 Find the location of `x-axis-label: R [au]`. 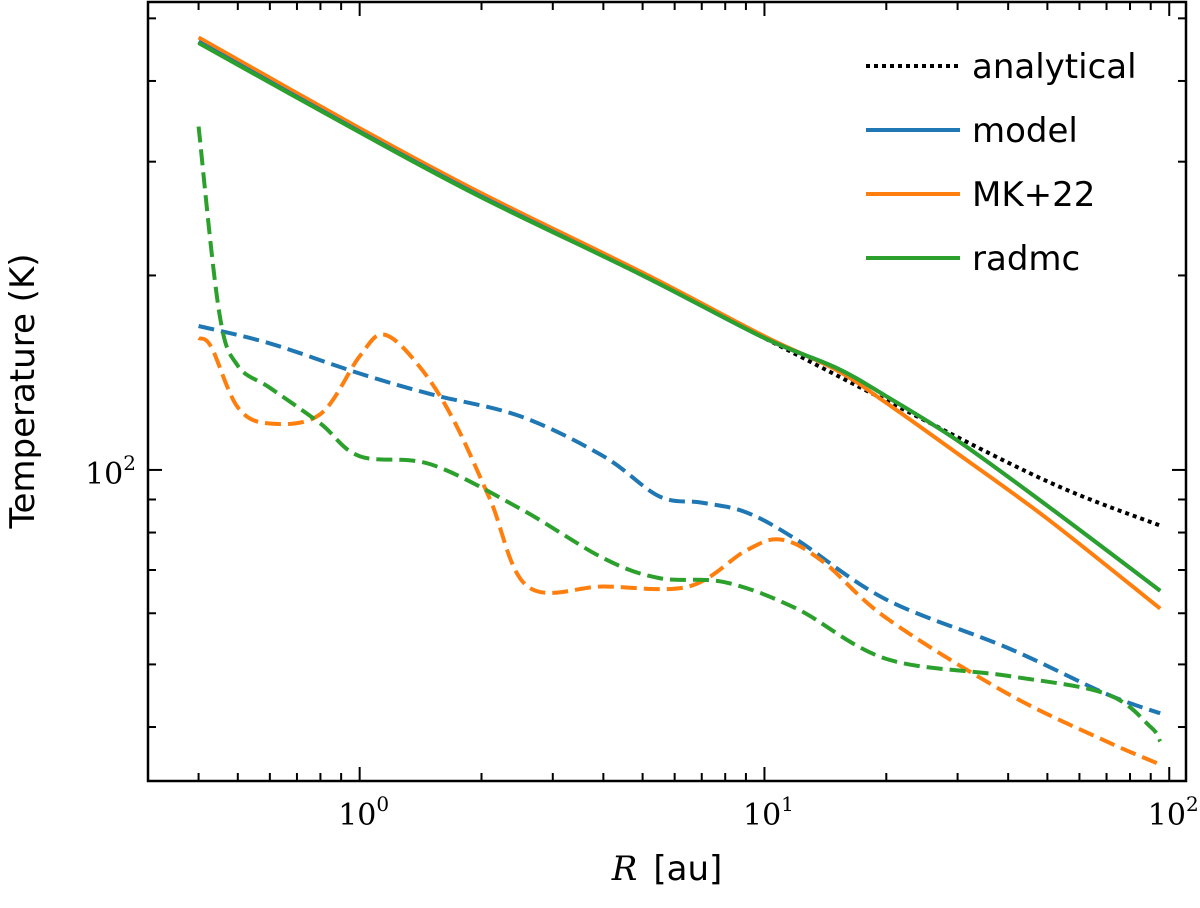

x-axis-label: R [au] is located at coordinates (667, 869).